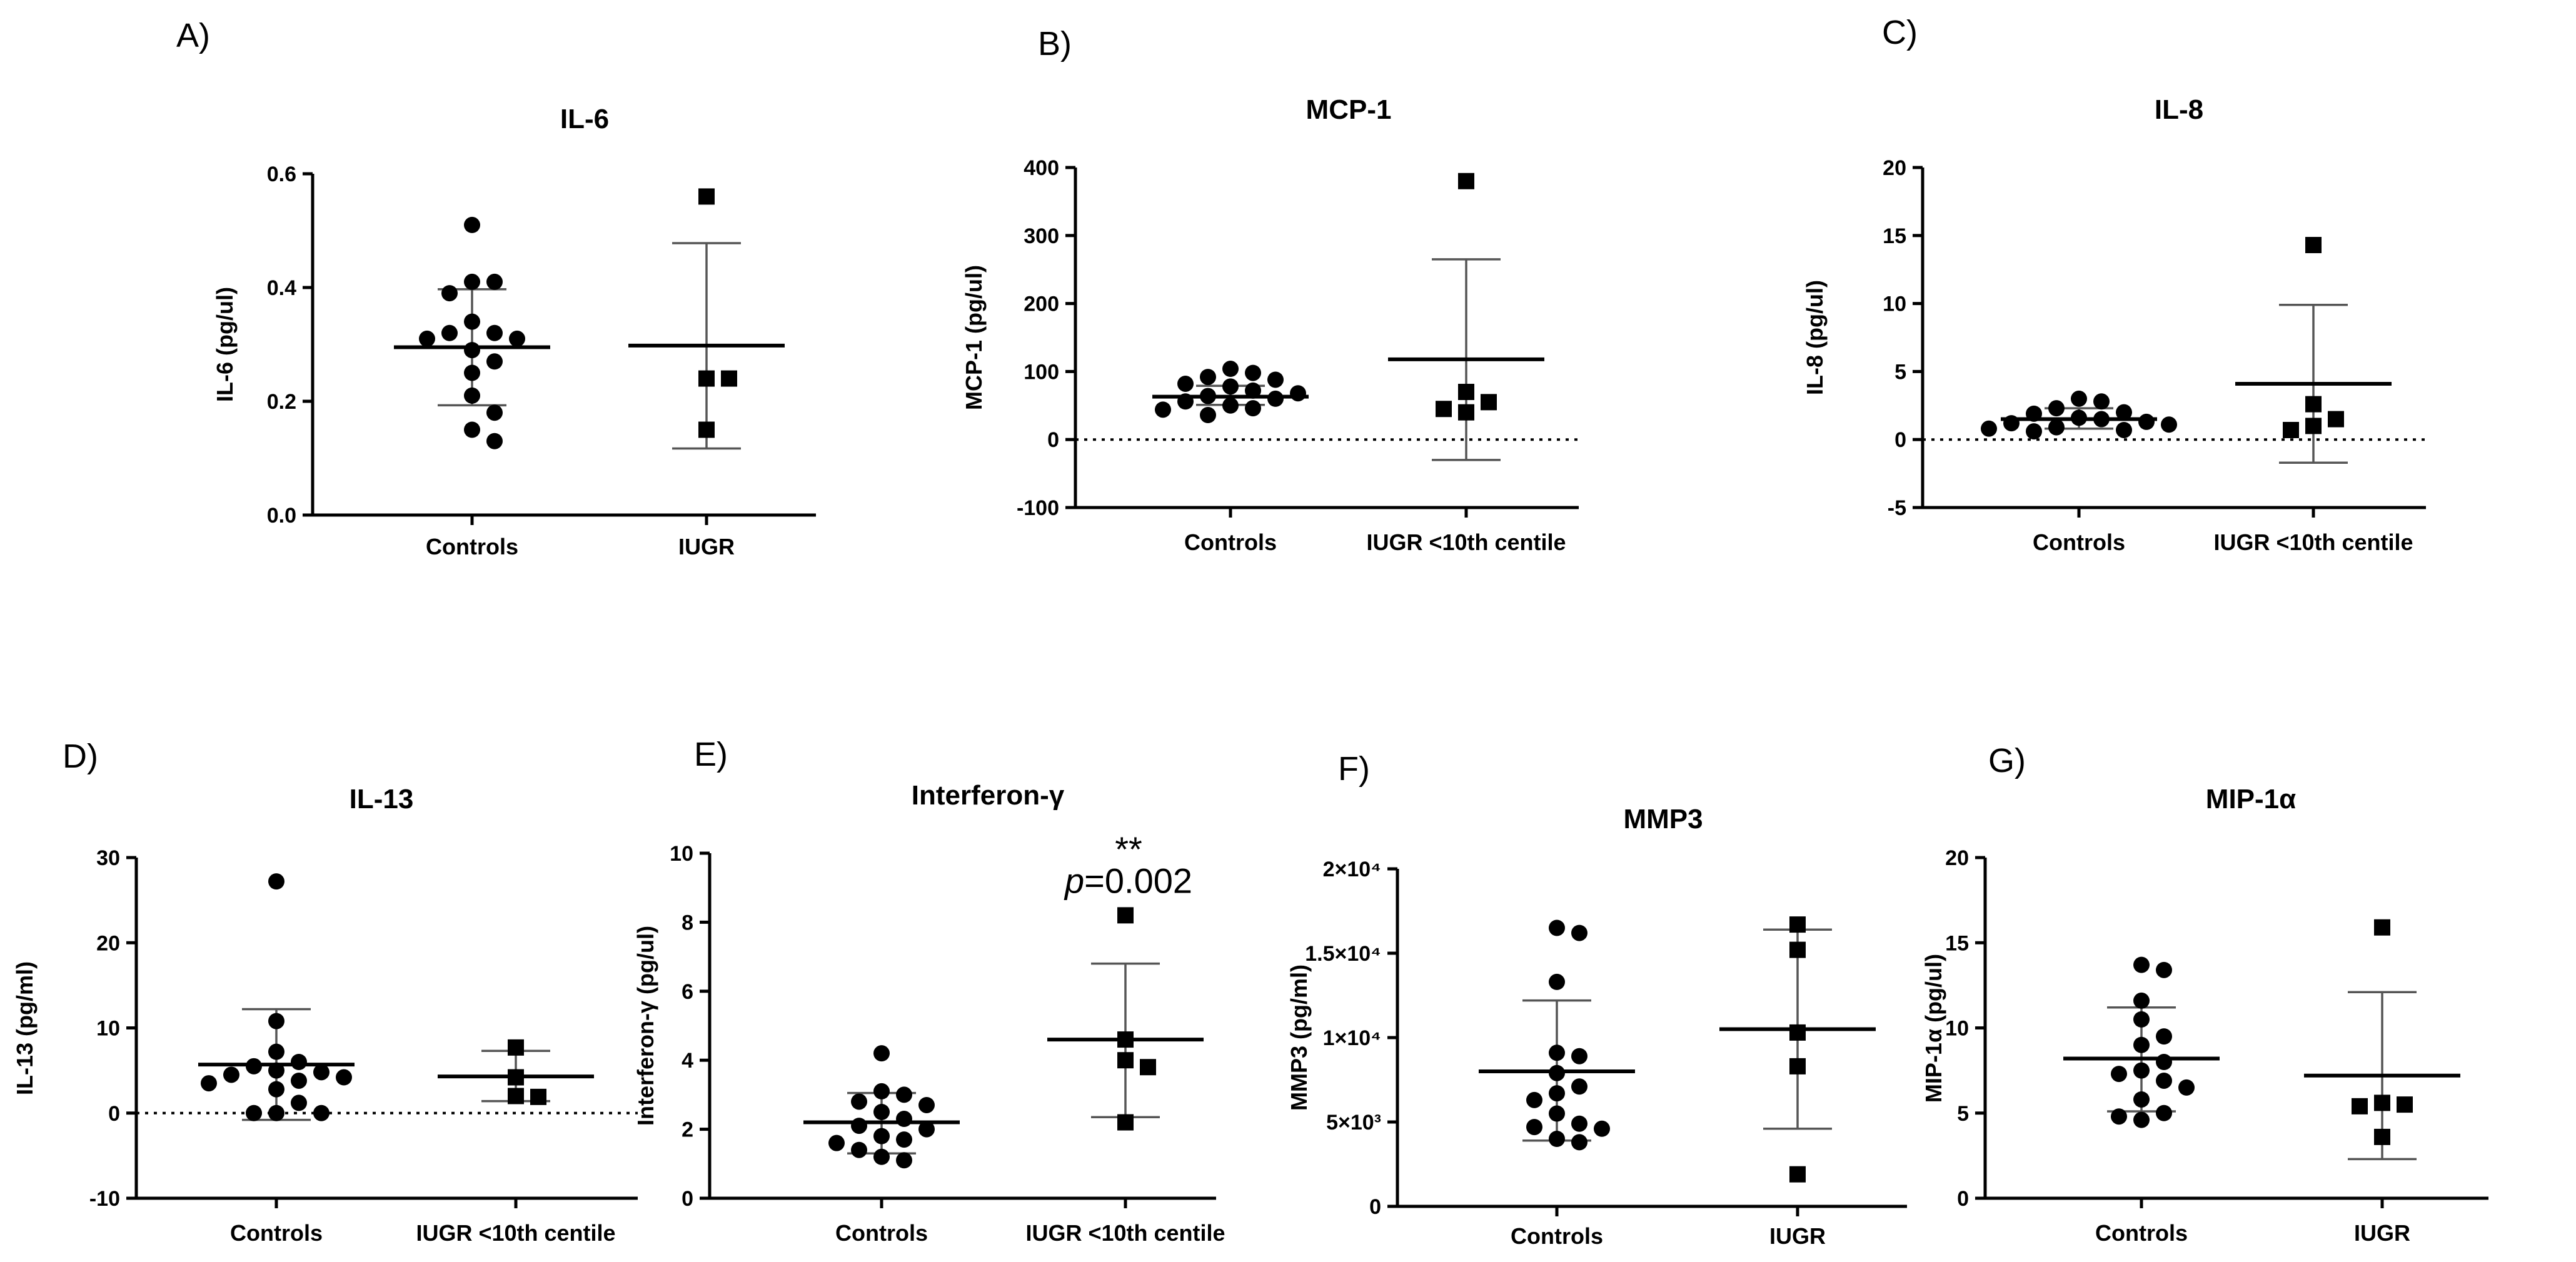 Image resolution: width=2576 pixels, height=1262 pixels. Describe the element at coordinates (25, 1028) in the screenshot. I see `y-axis-label: IL-13 (pg/ml)` at that location.